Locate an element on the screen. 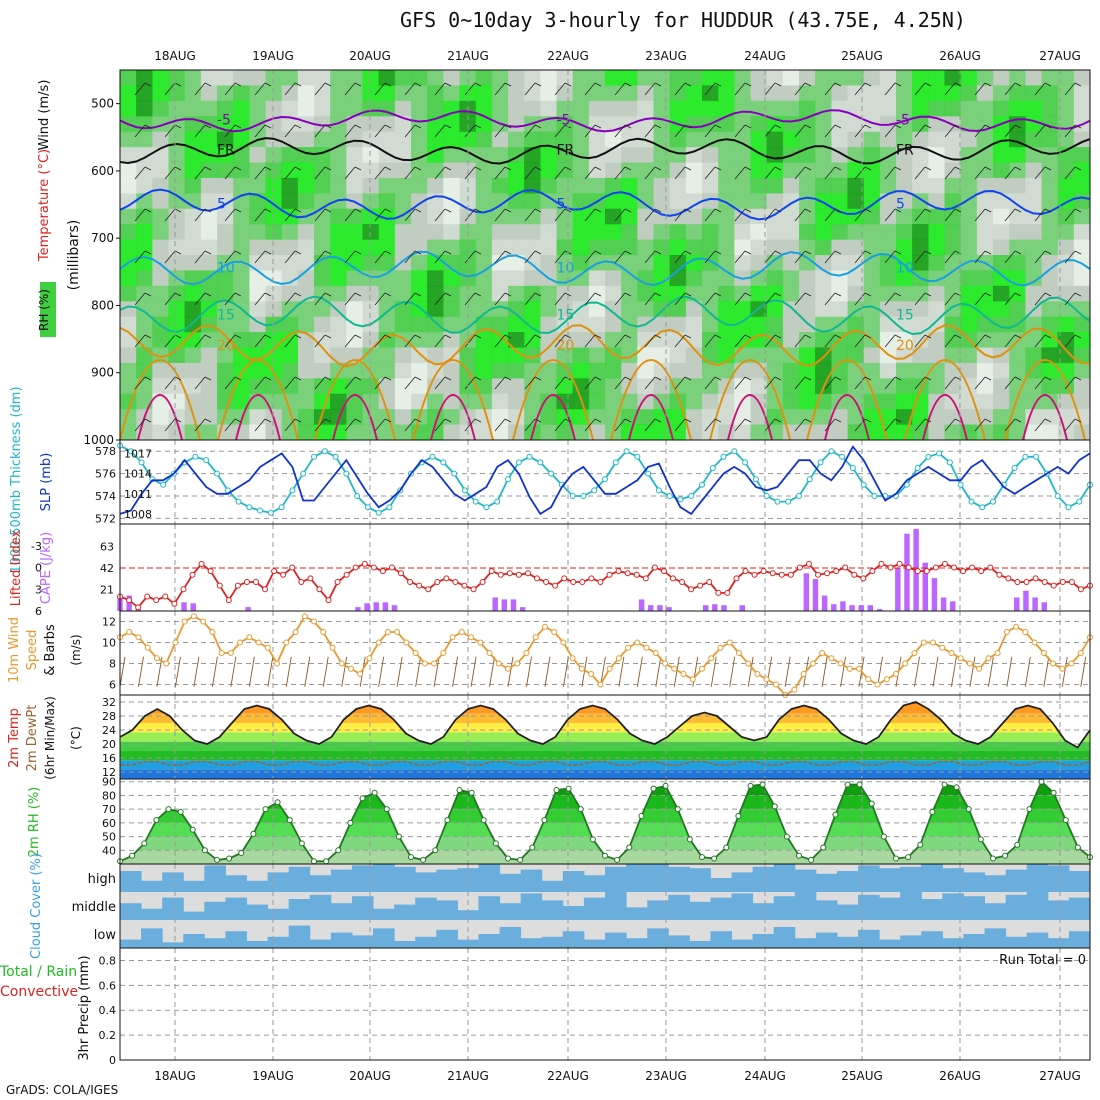 Image resolution: width=1100 pixels, height=1100 pixels. top-date-label-20AUG: 20AUG is located at coordinates (370, 56).